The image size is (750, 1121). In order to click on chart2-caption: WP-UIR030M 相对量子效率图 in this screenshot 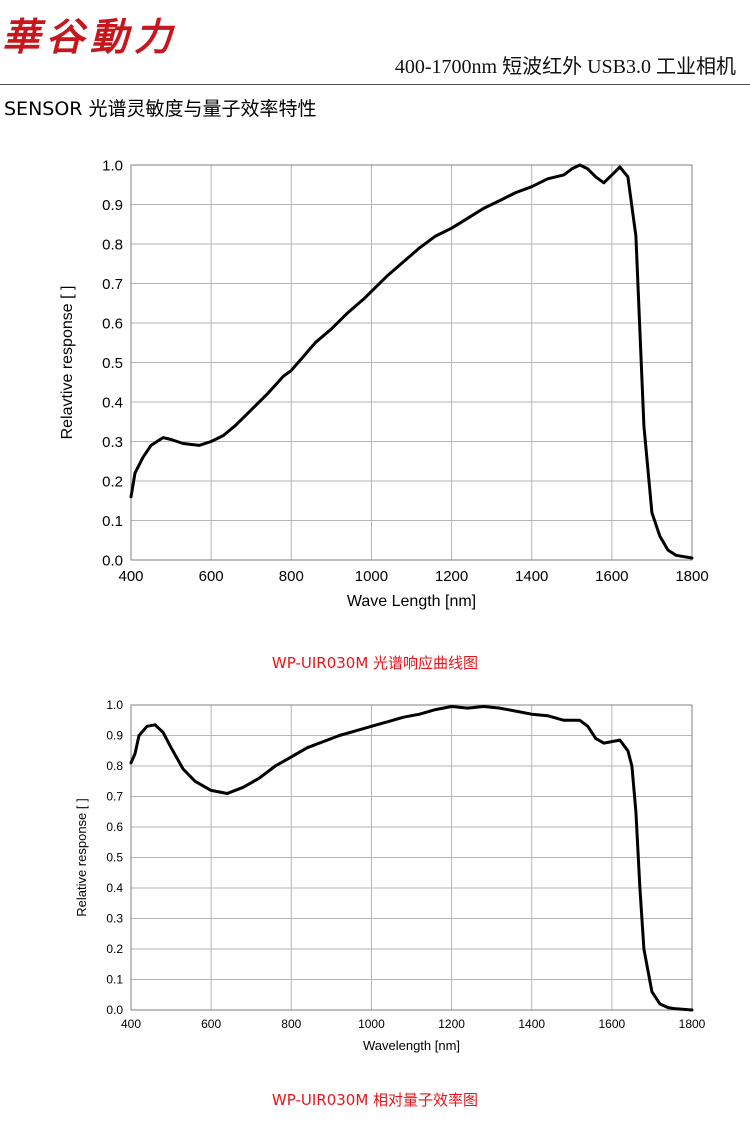, I will do `click(375, 1100)`.